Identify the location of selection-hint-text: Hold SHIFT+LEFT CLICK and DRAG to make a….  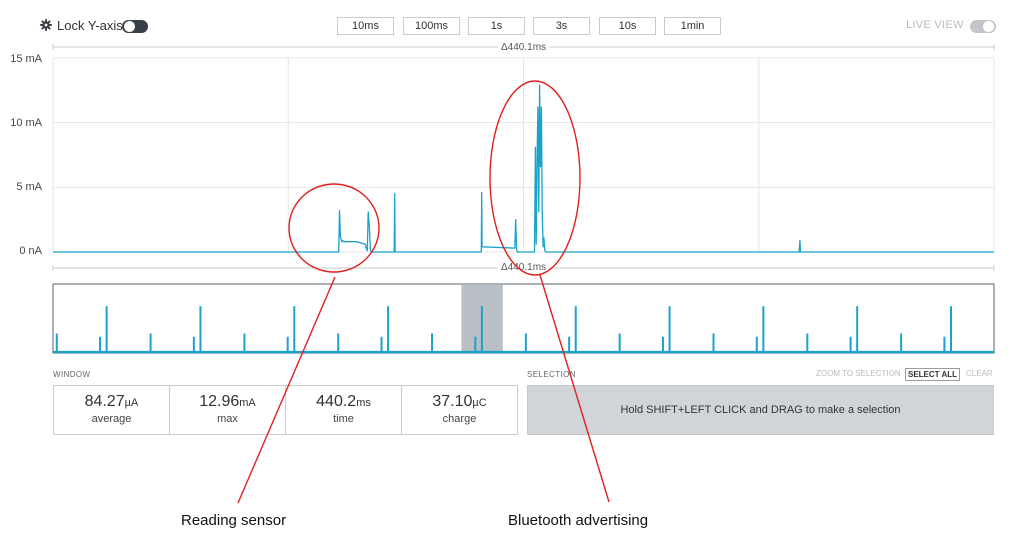
(760, 410).